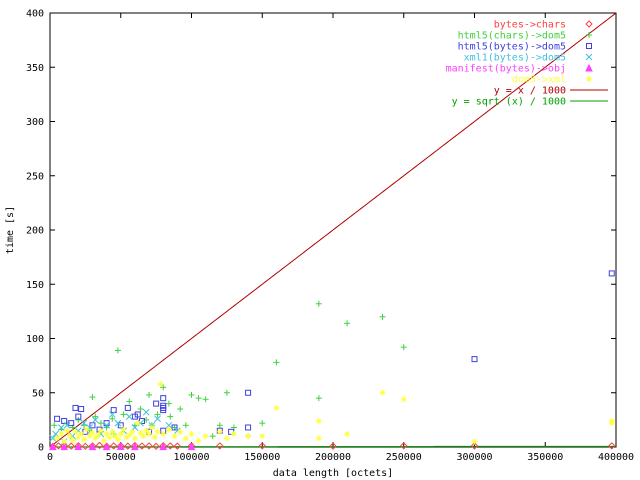 The width and height of the screenshot is (640, 480). What do you see at coordinates (530, 25) in the screenshot?
I see `legend-label: bytes->chars` at bounding box center [530, 25].